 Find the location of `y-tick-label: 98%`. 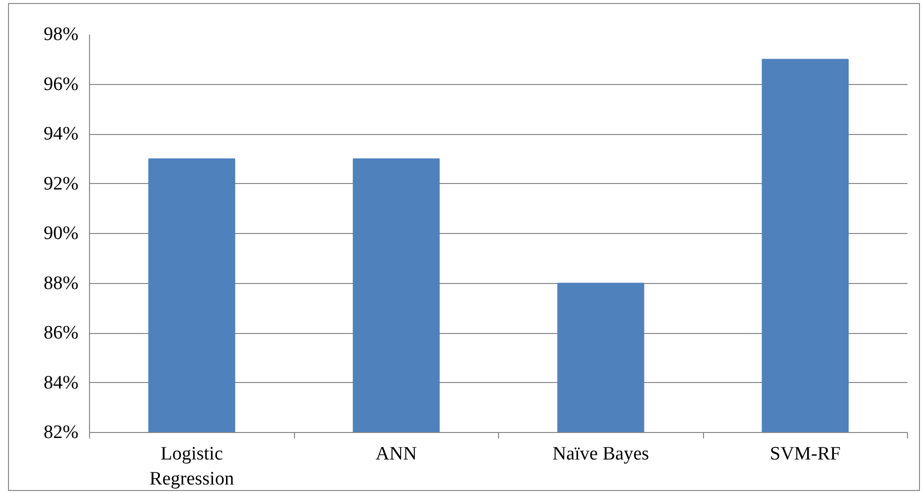

y-tick-label: 98% is located at coordinates (61, 34).